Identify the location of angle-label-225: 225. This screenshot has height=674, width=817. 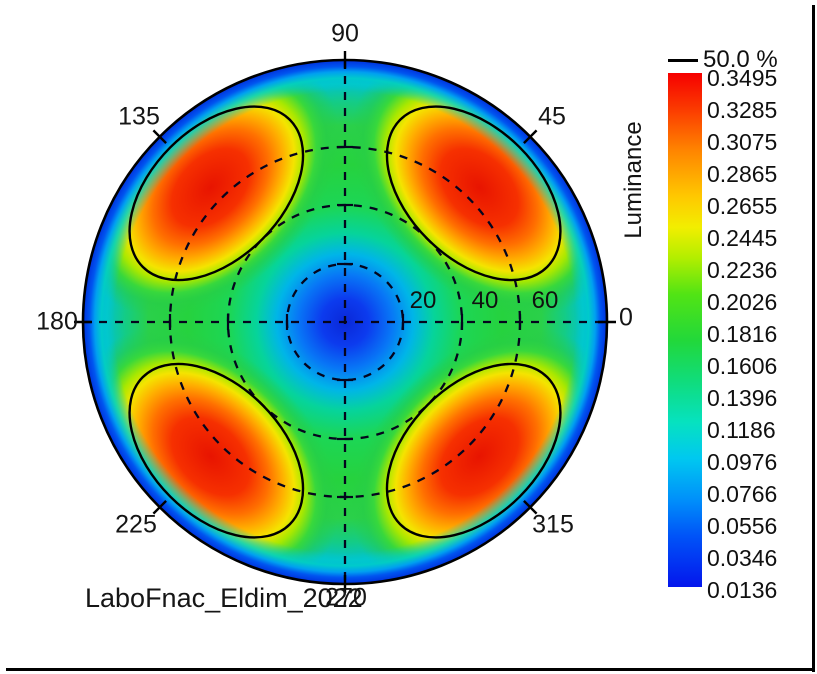
(136, 524).